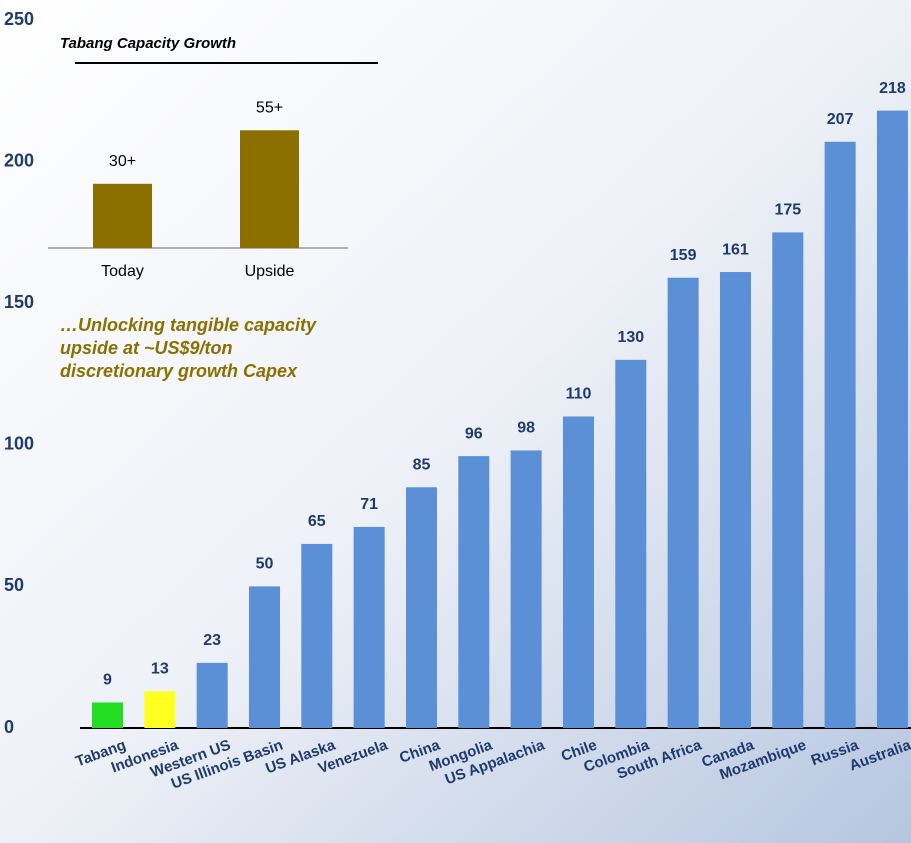  Describe the element at coordinates (212, 640) in the screenshot. I see `value-label: 23` at that location.